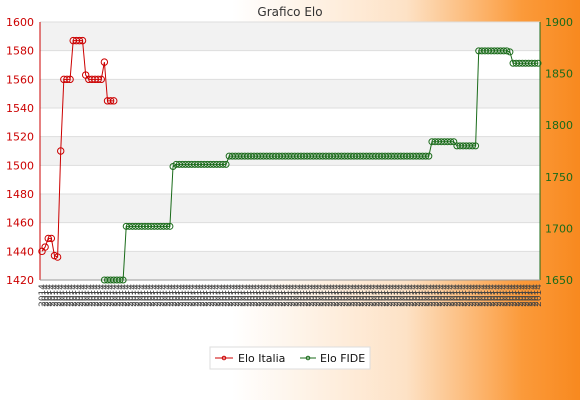 Image resolution: width=580 pixels, height=400 pixels. I want to click on left-tick-label: 1460, so click(20, 223).